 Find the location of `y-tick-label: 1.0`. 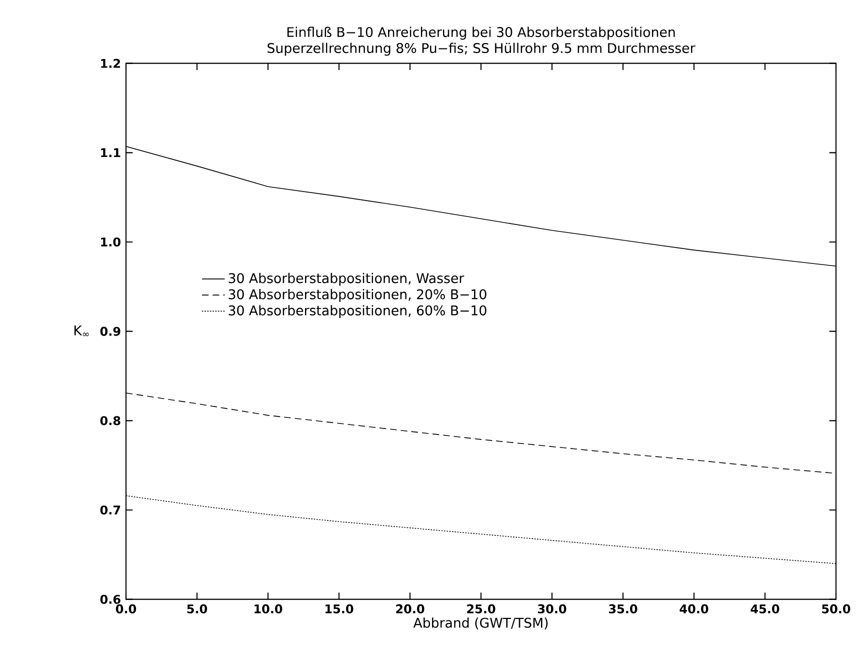

y-tick-label: 1.0 is located at coordinates (110, 242).